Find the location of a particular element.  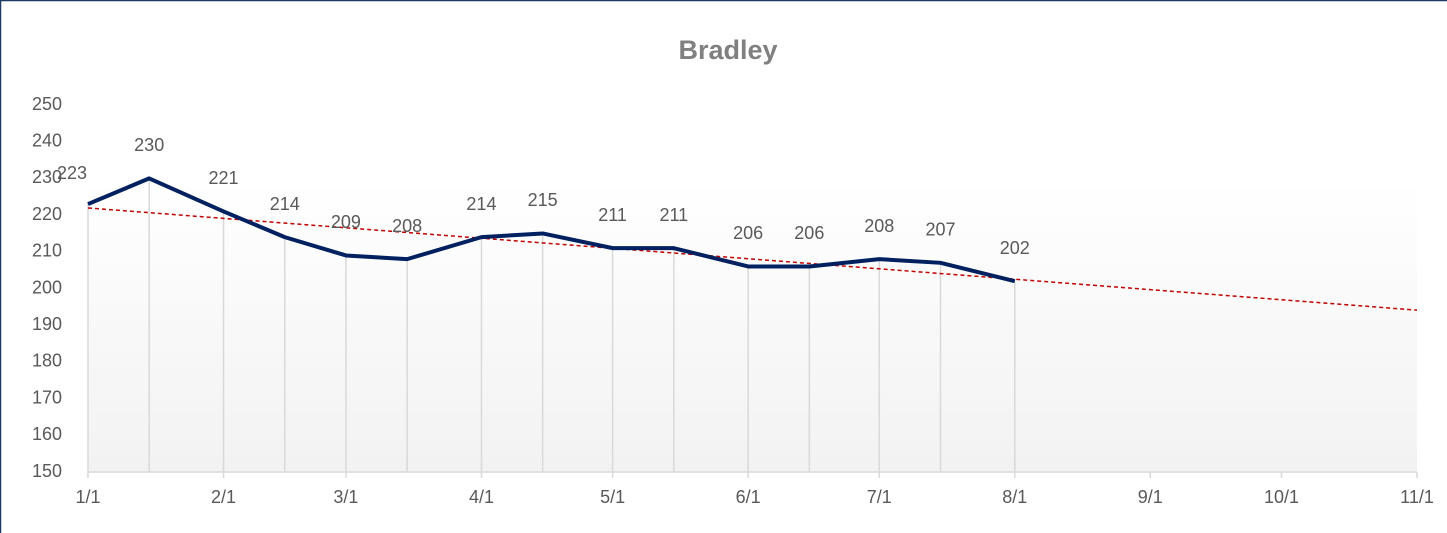

x-tick-label: 4/1 is located at coordinates (481, 497).